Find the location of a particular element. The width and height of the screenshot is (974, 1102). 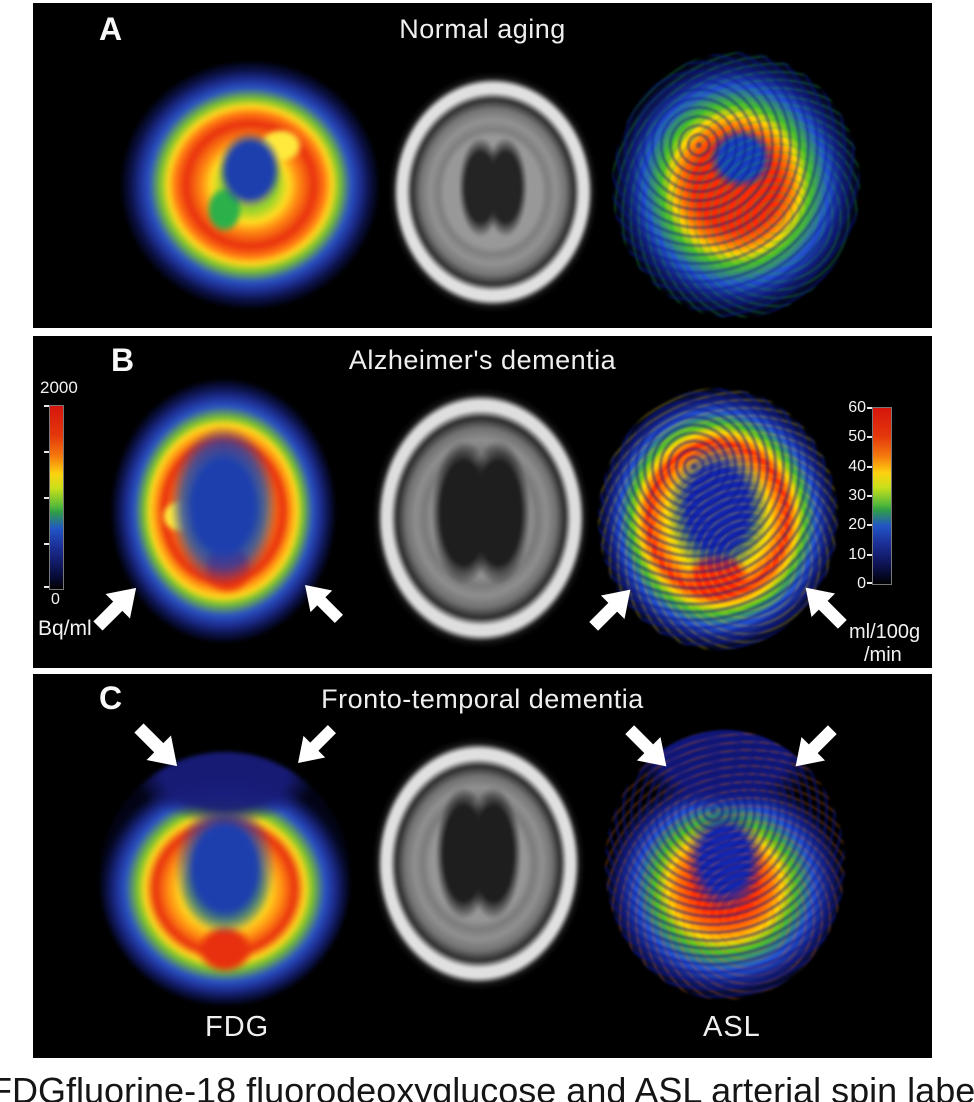

panel-title-frontotemporal: Fronto-temporal dementia is located at coordinates (482, 699).